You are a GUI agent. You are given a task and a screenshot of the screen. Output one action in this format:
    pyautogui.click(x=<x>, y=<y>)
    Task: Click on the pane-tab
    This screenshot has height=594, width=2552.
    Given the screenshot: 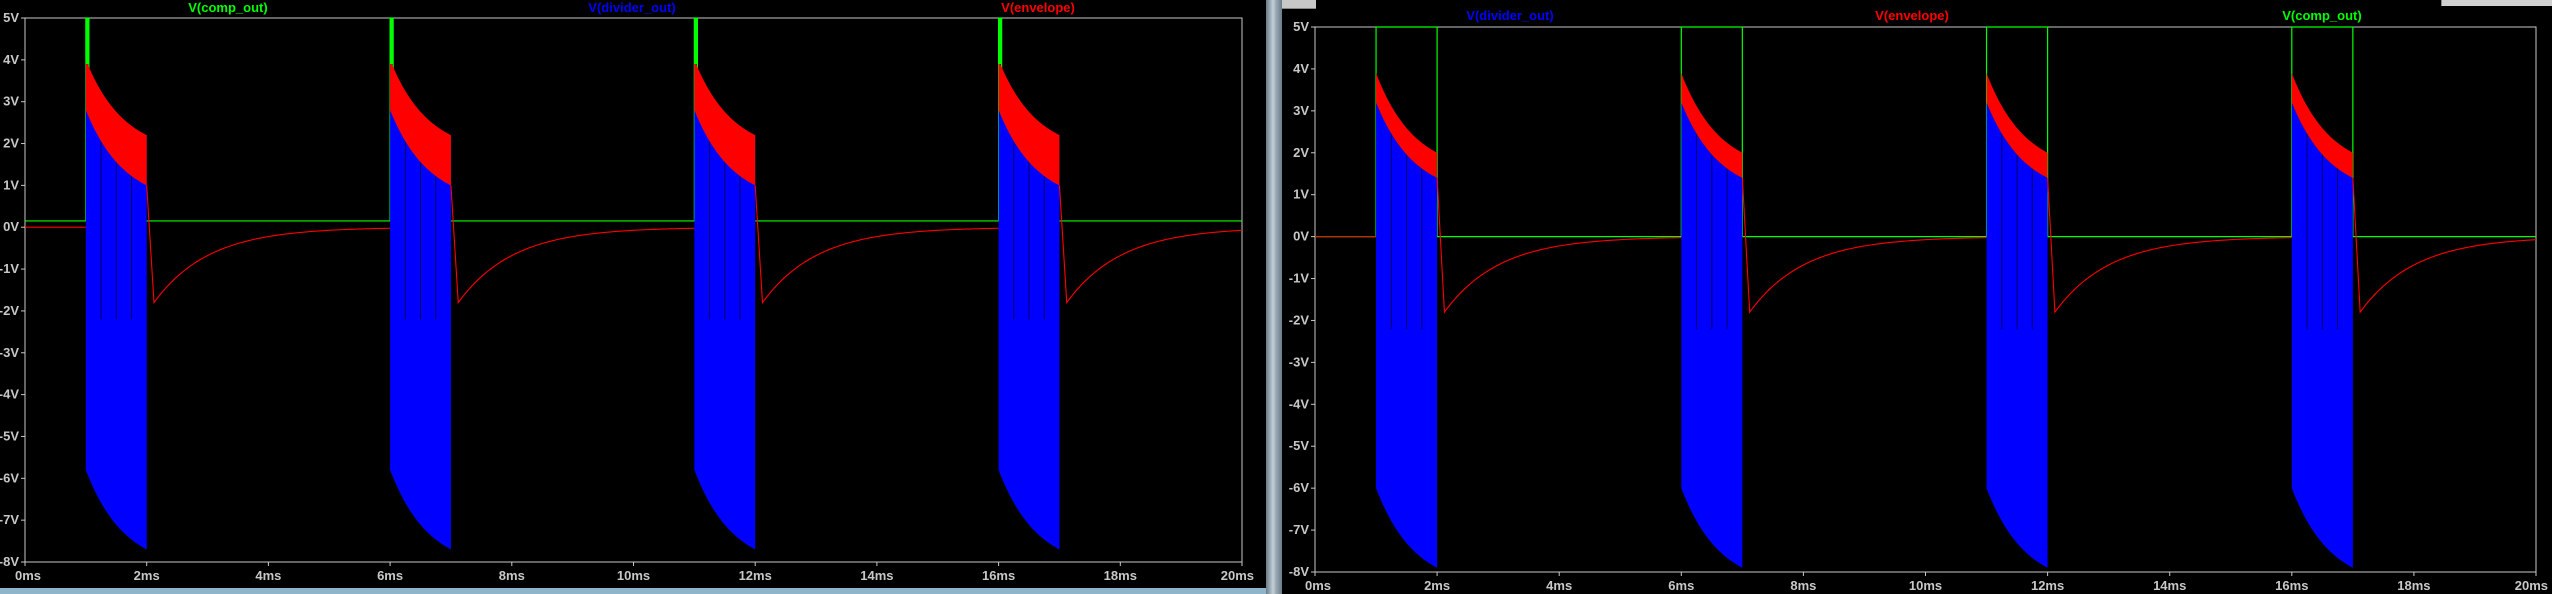 What is the action you would take?
    pyautogui.click(x=1299, y=4)
    